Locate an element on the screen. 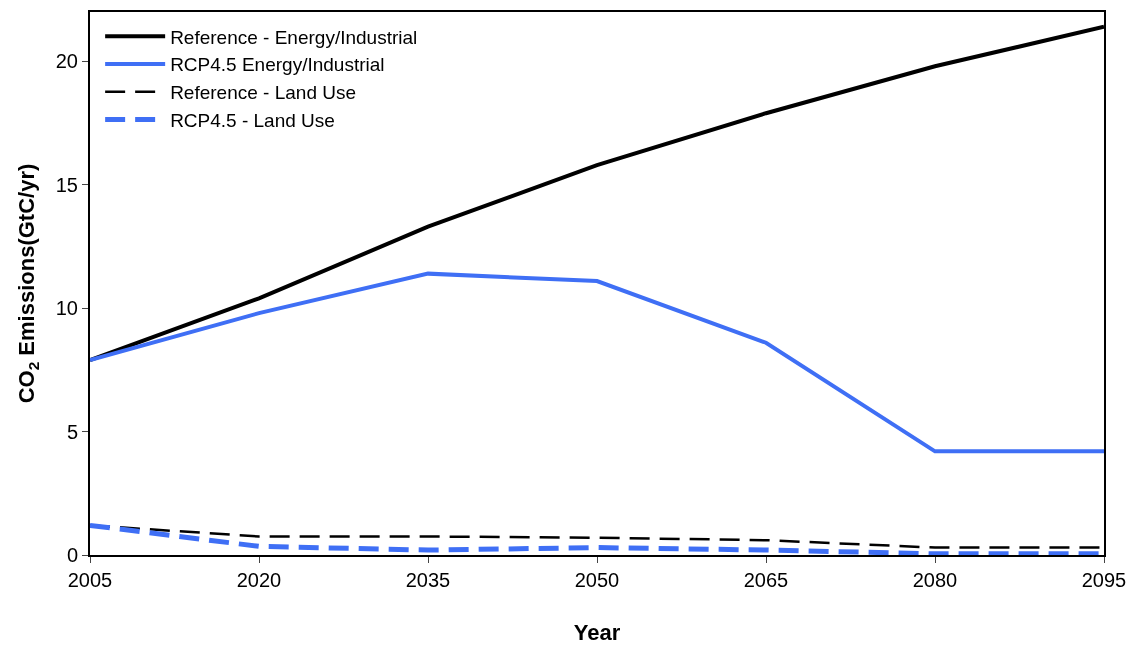 This screenshot has height=670, width=1144. x-tick-label: 2050 is located at coordinates (597, 580).